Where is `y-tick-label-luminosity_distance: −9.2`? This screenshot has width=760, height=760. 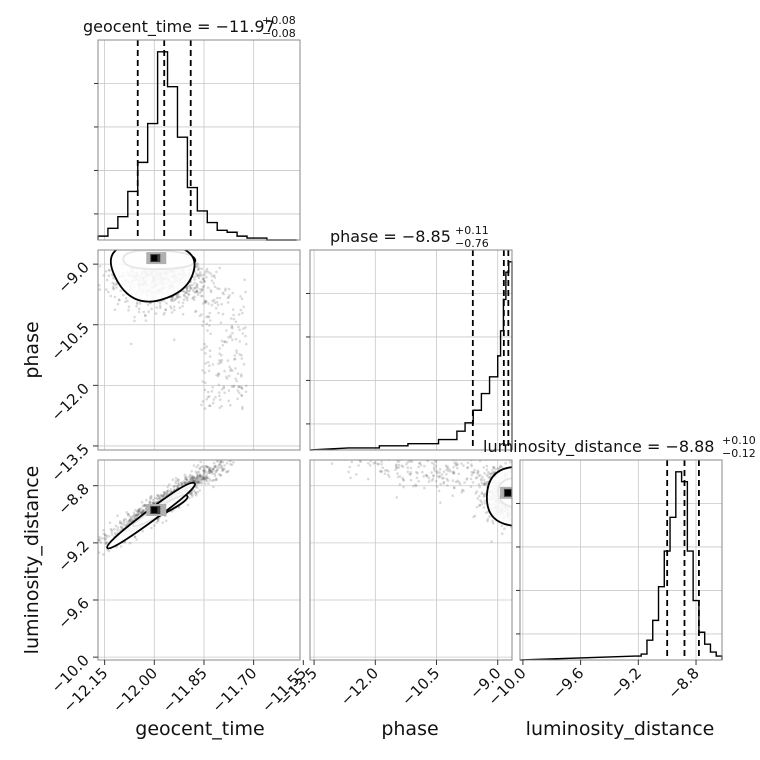
y-tick-label-luminosity_distance: −9.2 is located at coordinates (73, 556).